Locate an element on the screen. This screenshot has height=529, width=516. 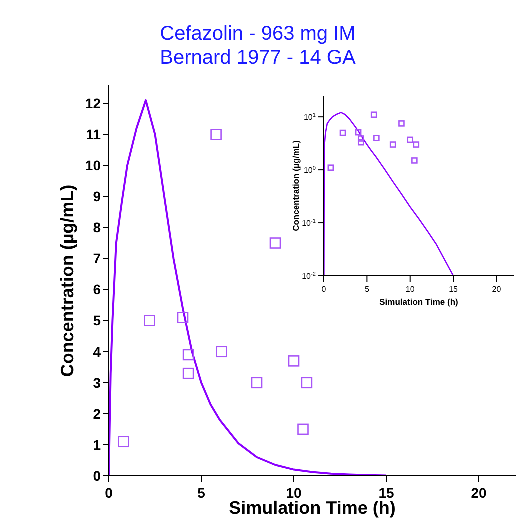
line-series is located at coordinates (389, 194).